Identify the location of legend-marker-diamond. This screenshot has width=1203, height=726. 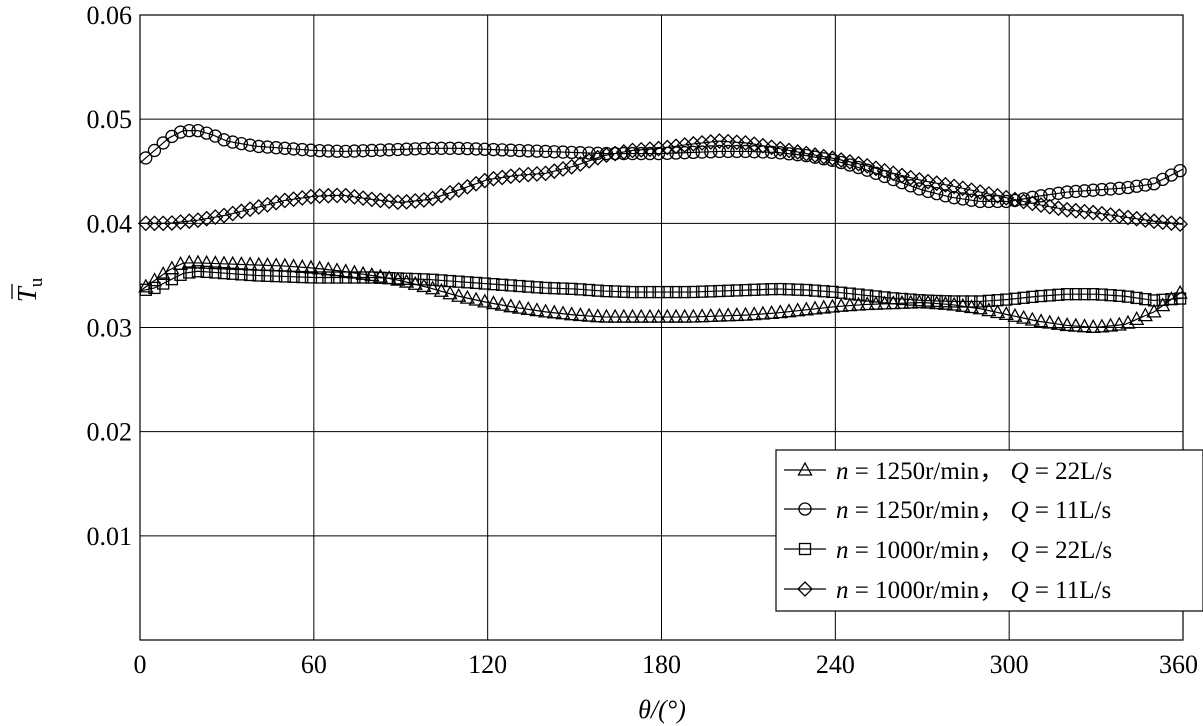
(805, 589).